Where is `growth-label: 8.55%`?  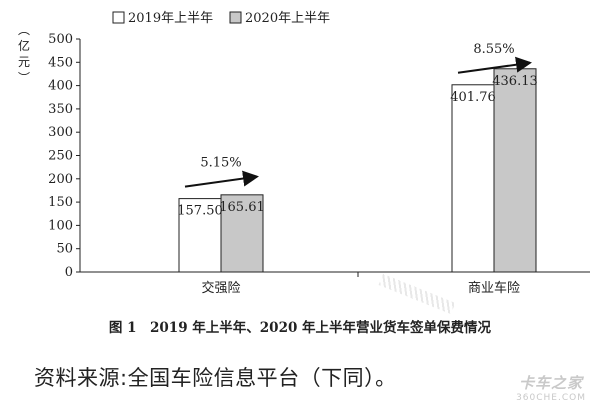
growth-label: 8.55% is located at coordinates (493, 49).